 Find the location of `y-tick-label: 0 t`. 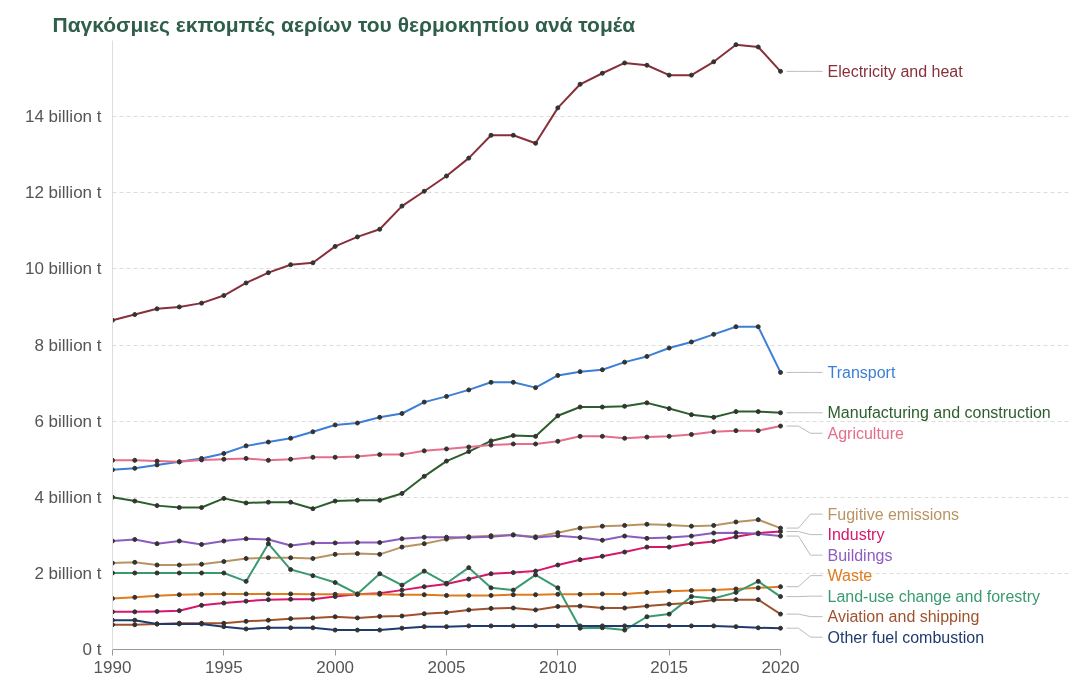

y-tick-label: 0 t is located at coordinates (92, 649).